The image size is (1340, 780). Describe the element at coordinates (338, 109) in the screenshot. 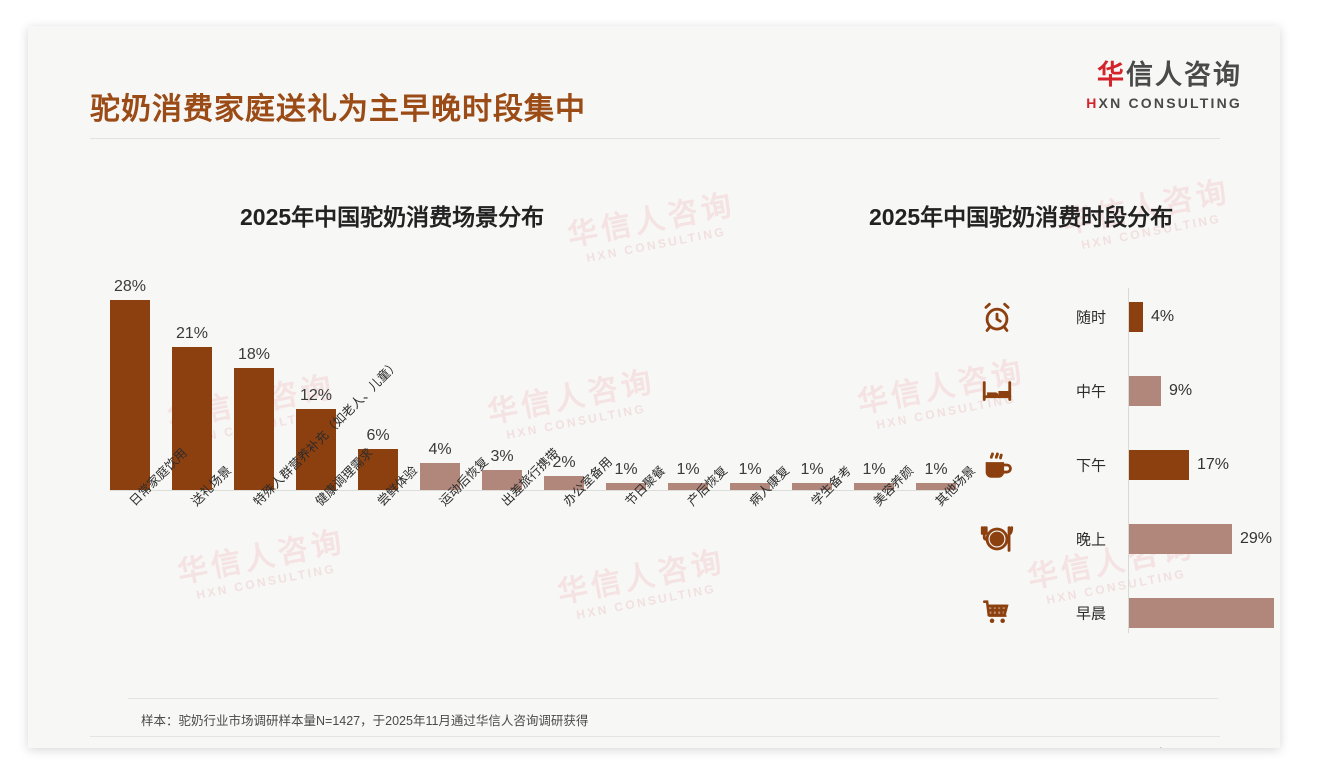

I see `page-title: 驼奶消费家庭送礼为主早晚时段集中` at that location.